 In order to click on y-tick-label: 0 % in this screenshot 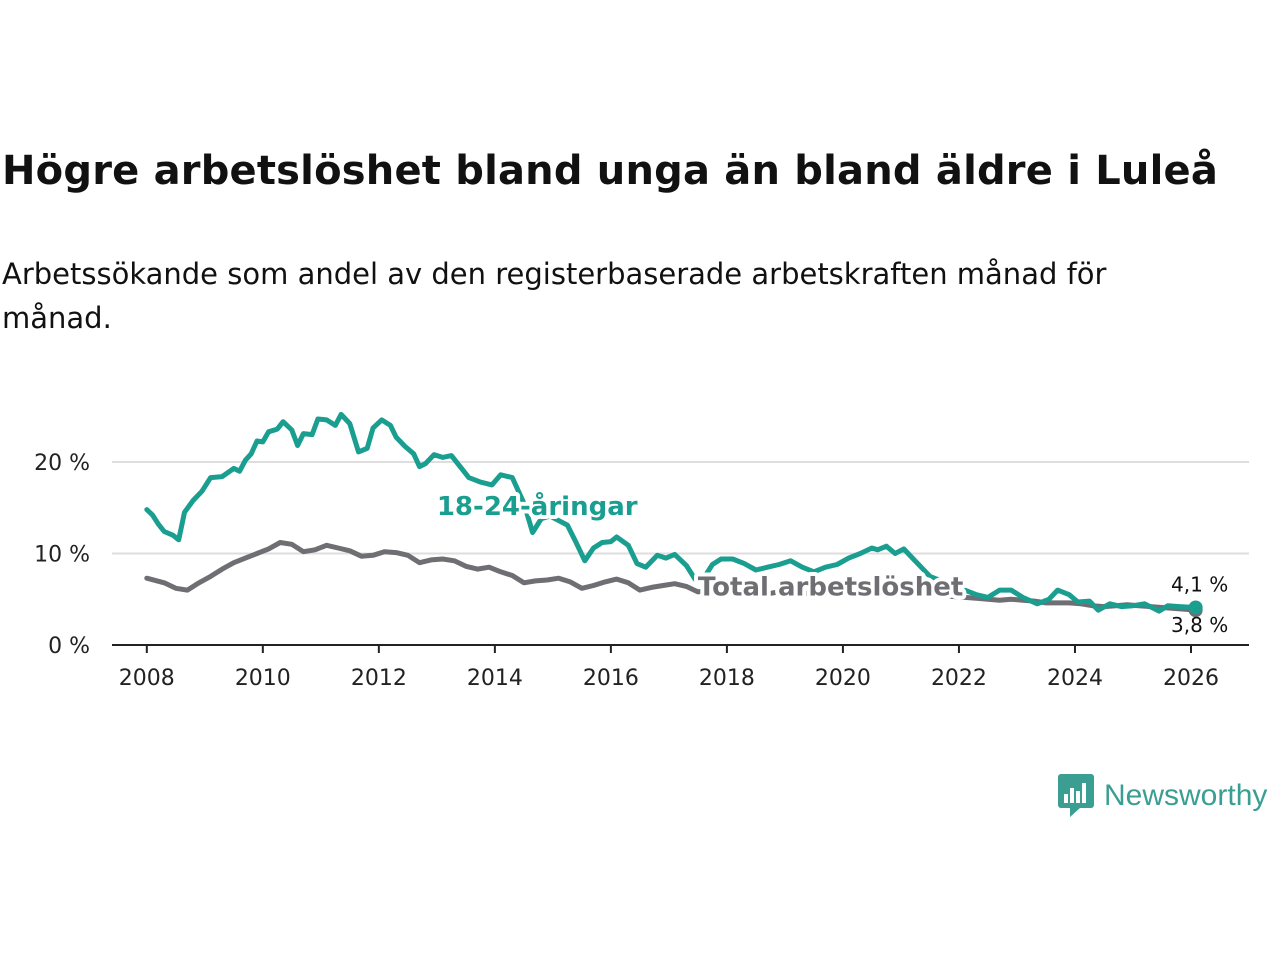, I will do `click(69, 646)`.